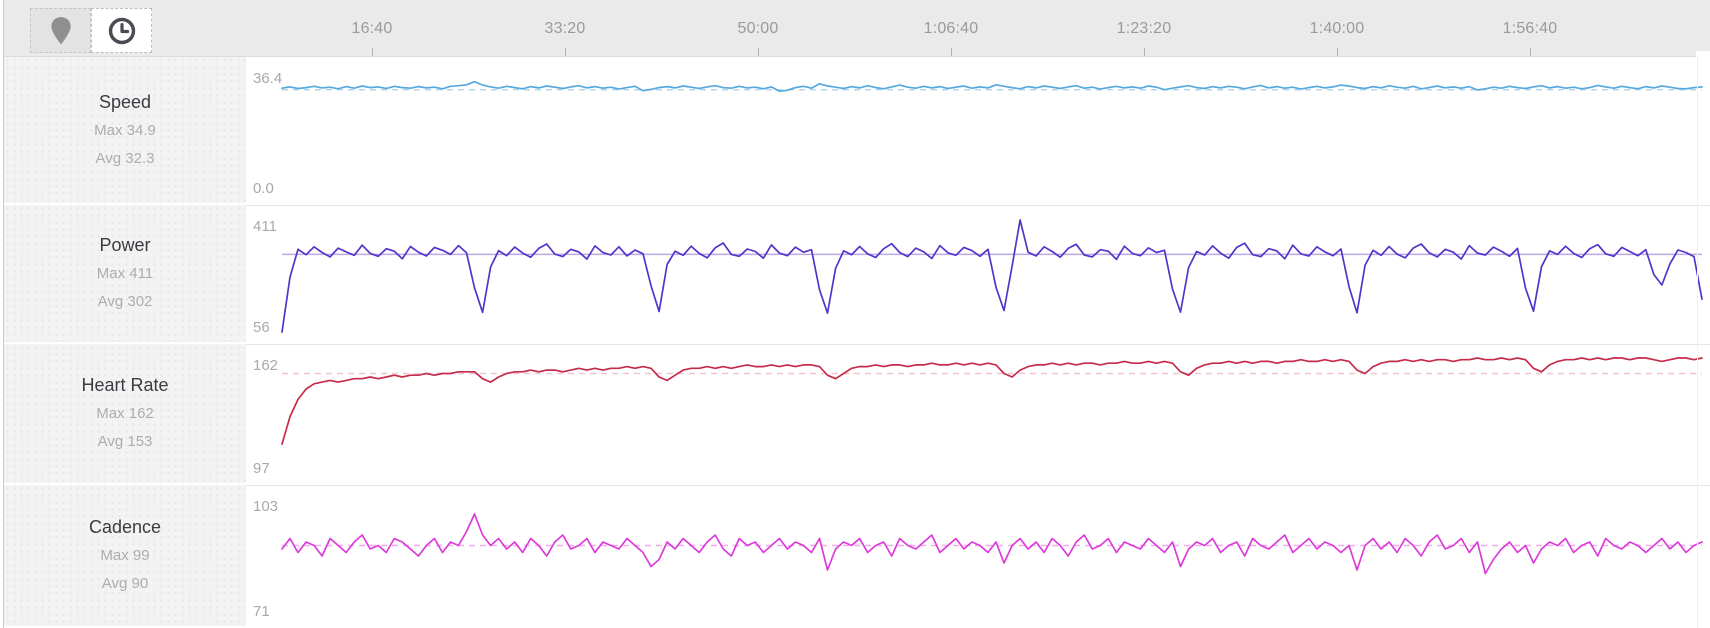 The width and height of the screenshot is (1710, 628). I want to click on axis-mode-toolbar, so click(91, 30).